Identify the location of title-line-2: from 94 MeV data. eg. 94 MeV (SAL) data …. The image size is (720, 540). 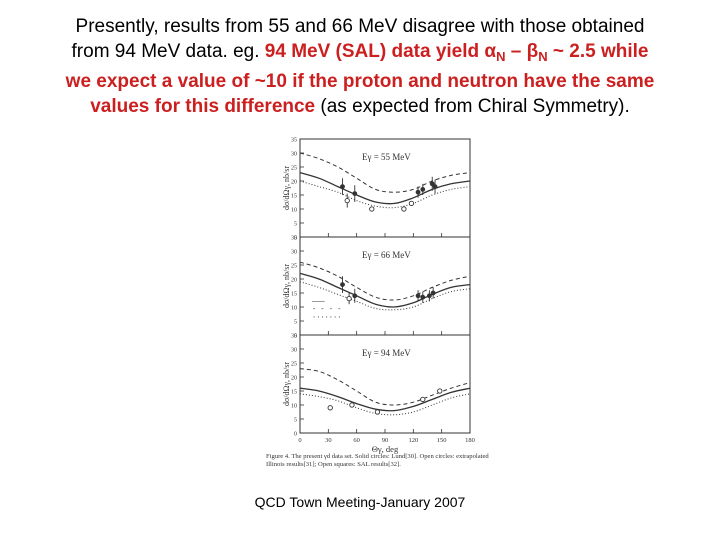
(360, 54).